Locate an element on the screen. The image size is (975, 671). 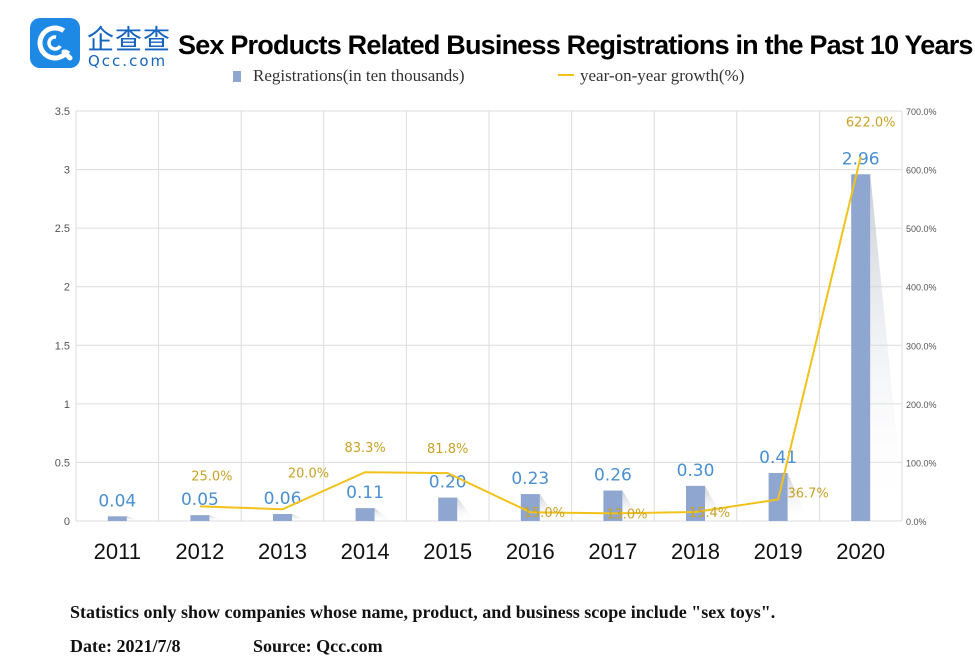
y-right-tick-label: 400.0% is located at coordinates (921, 288).